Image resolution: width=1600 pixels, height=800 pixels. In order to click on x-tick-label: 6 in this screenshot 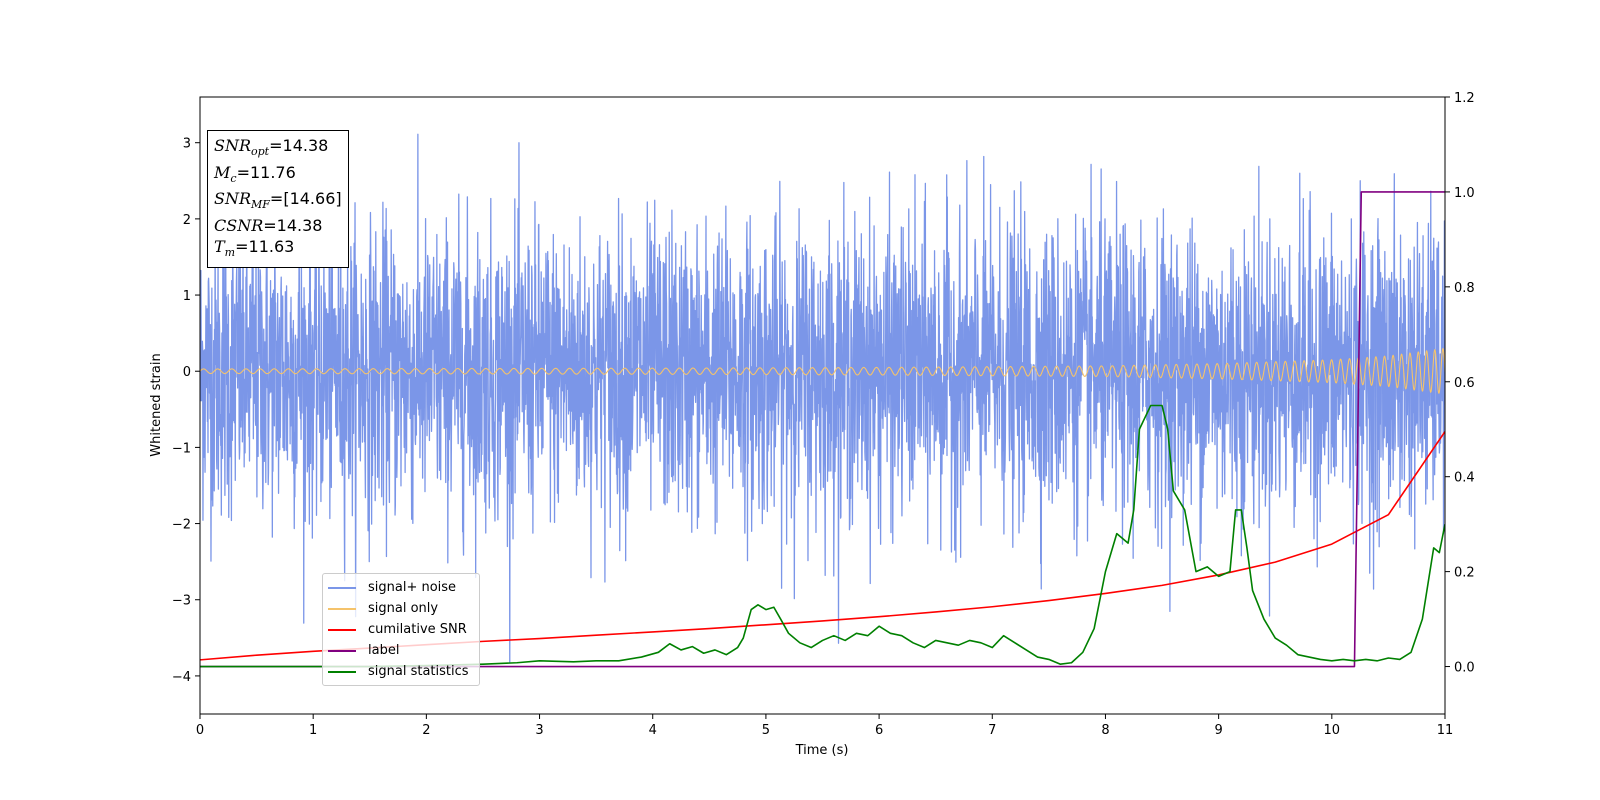, I will do `click(879, 730)`.